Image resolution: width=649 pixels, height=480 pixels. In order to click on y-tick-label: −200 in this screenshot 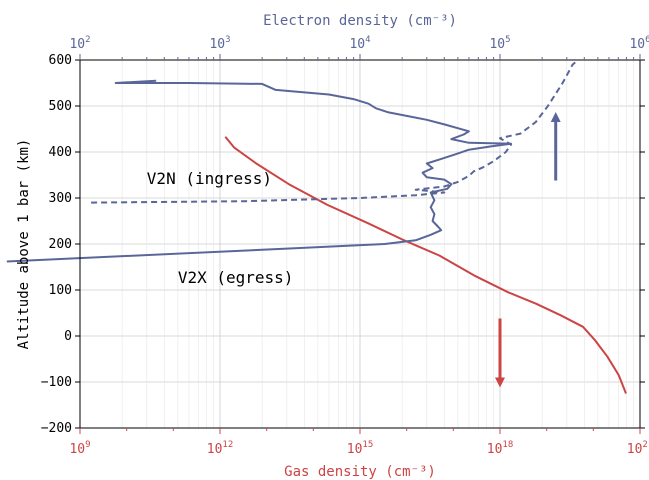, I will do `click(56, 428)`.